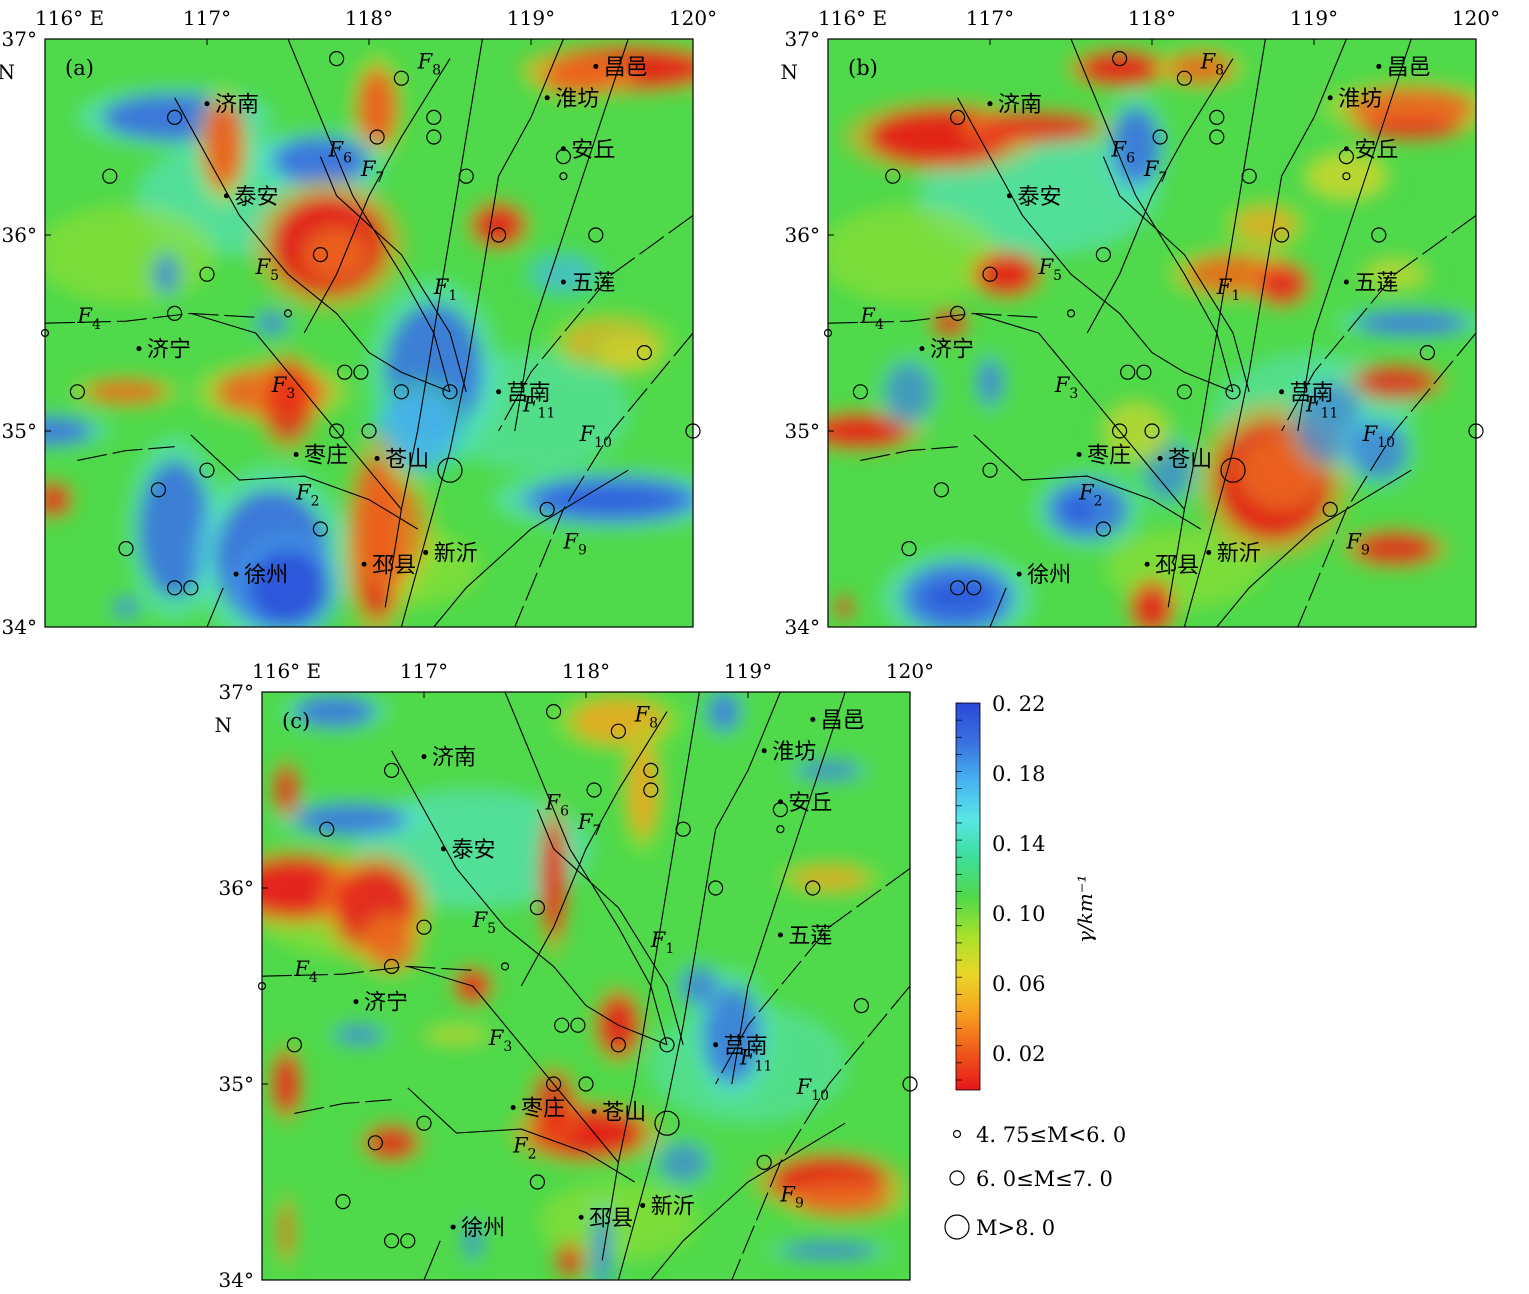 This screenshot has width=1529, height=1294. Describe the element at coordinates (968, 896) in the screenshot. I see `colorbar-ramp` at that location.